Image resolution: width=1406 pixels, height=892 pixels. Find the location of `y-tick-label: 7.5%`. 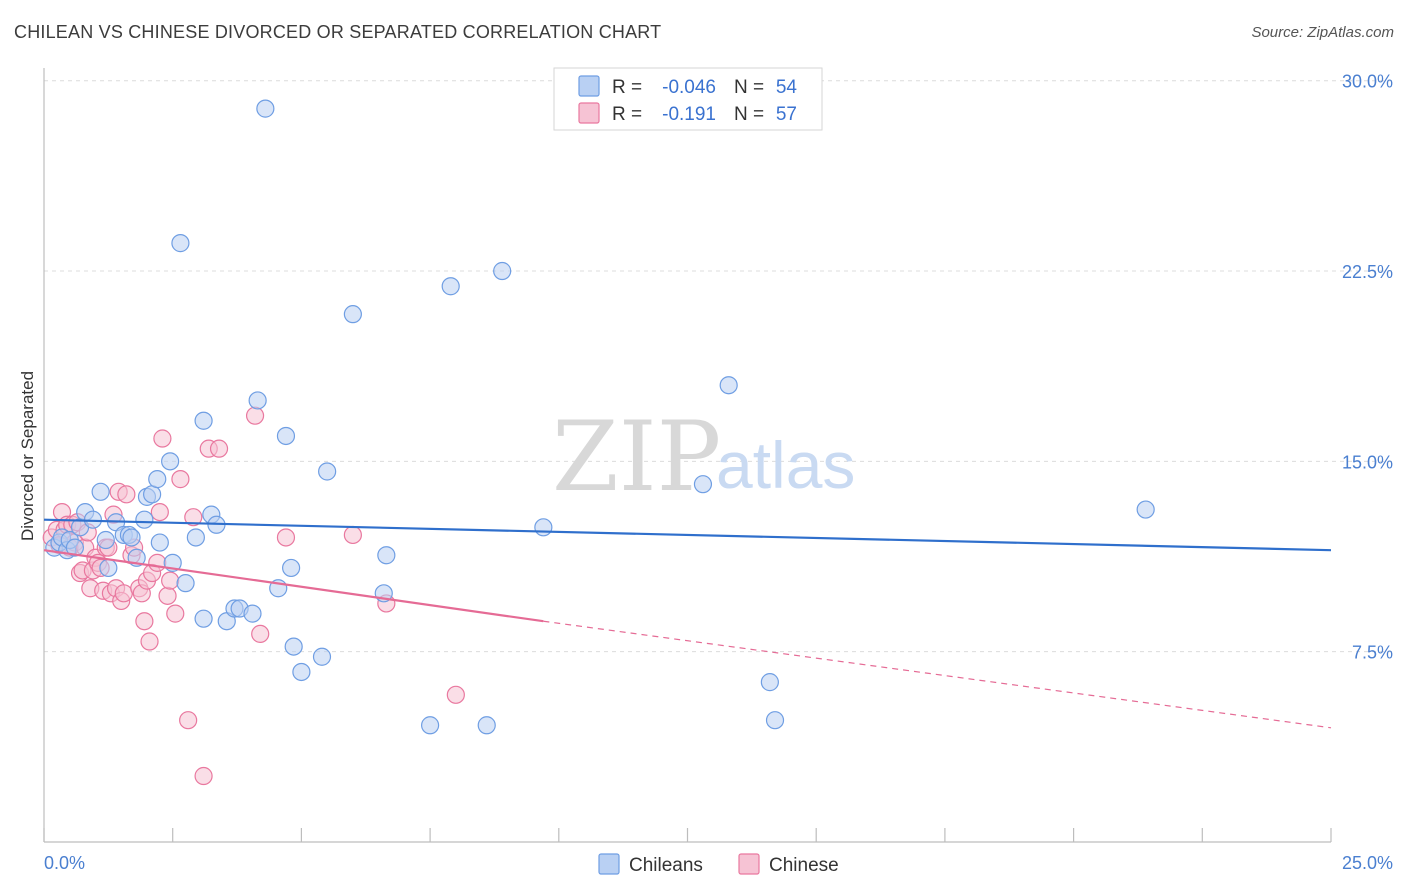

y-tick-label: 7.5% is located at coordinates (1372, 653).